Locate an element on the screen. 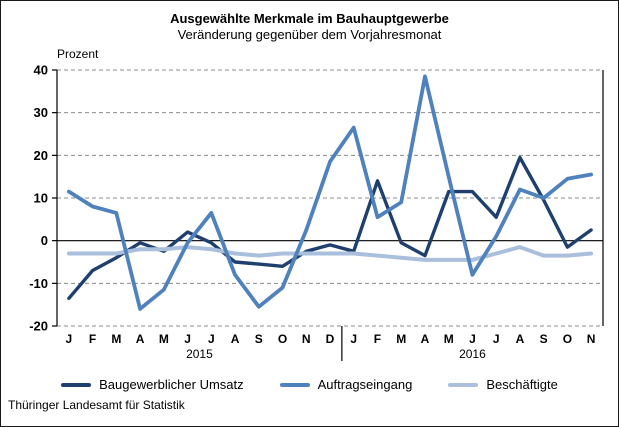 This screenshot has height=427, width=619. y-axis-label-10: 10 is located at coordinates (41, 198).